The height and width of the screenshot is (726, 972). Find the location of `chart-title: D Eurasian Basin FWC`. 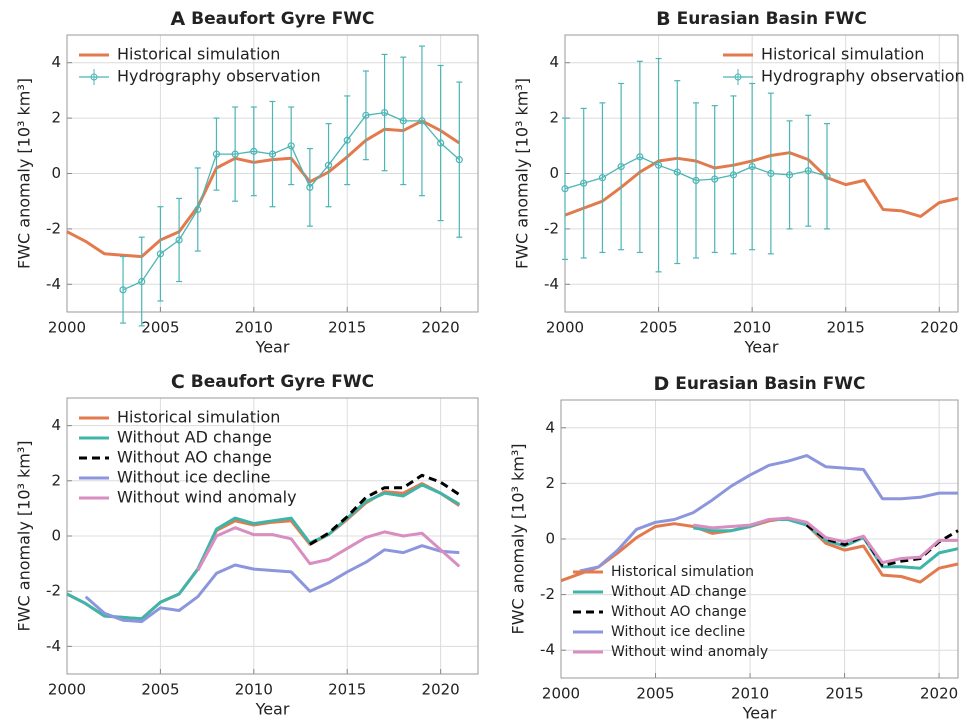

chart-title: D Eurasian Basin FWC is located at coordinates (760, 384).